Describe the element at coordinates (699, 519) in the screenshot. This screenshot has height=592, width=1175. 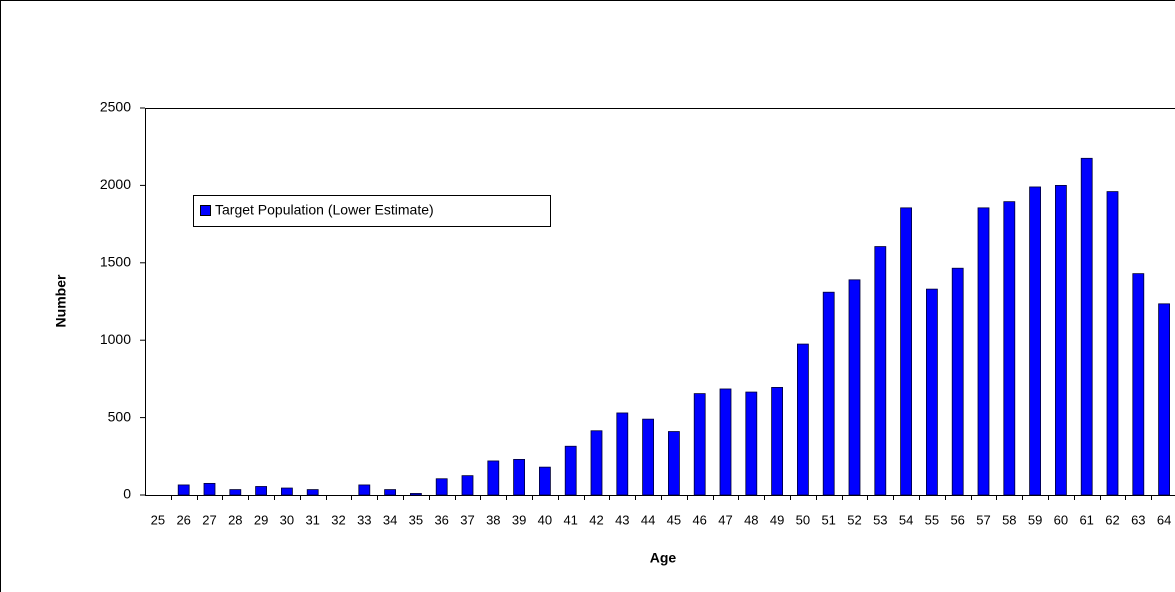
I see `x-tick-label: 46` at that location.